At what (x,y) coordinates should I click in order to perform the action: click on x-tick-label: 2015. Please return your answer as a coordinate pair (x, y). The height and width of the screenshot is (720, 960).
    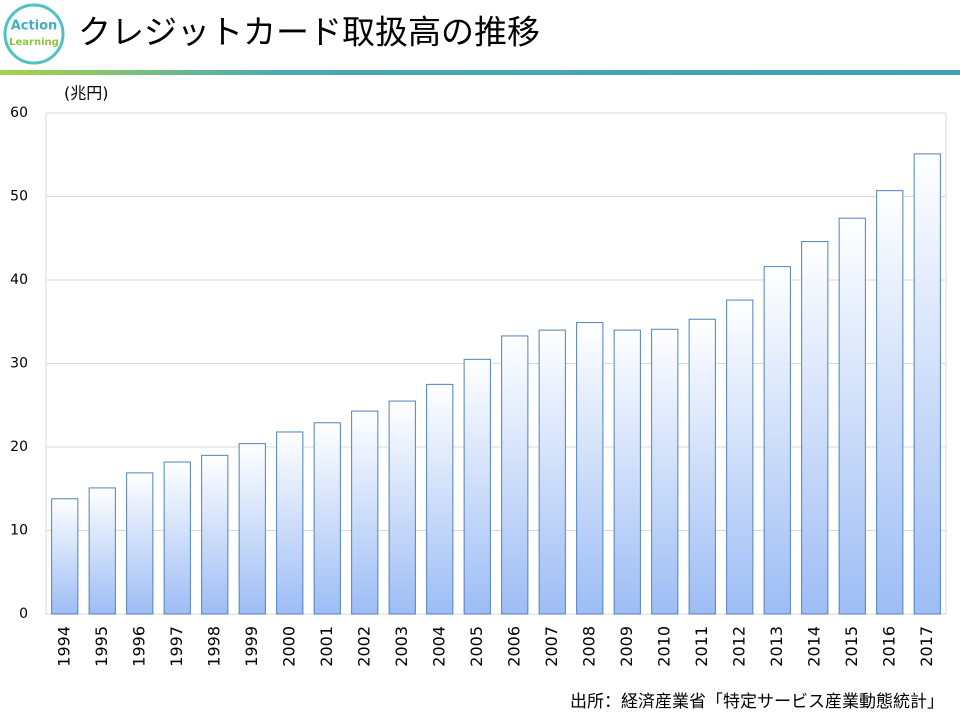
    Looking at the image, I should click on (851, 646).